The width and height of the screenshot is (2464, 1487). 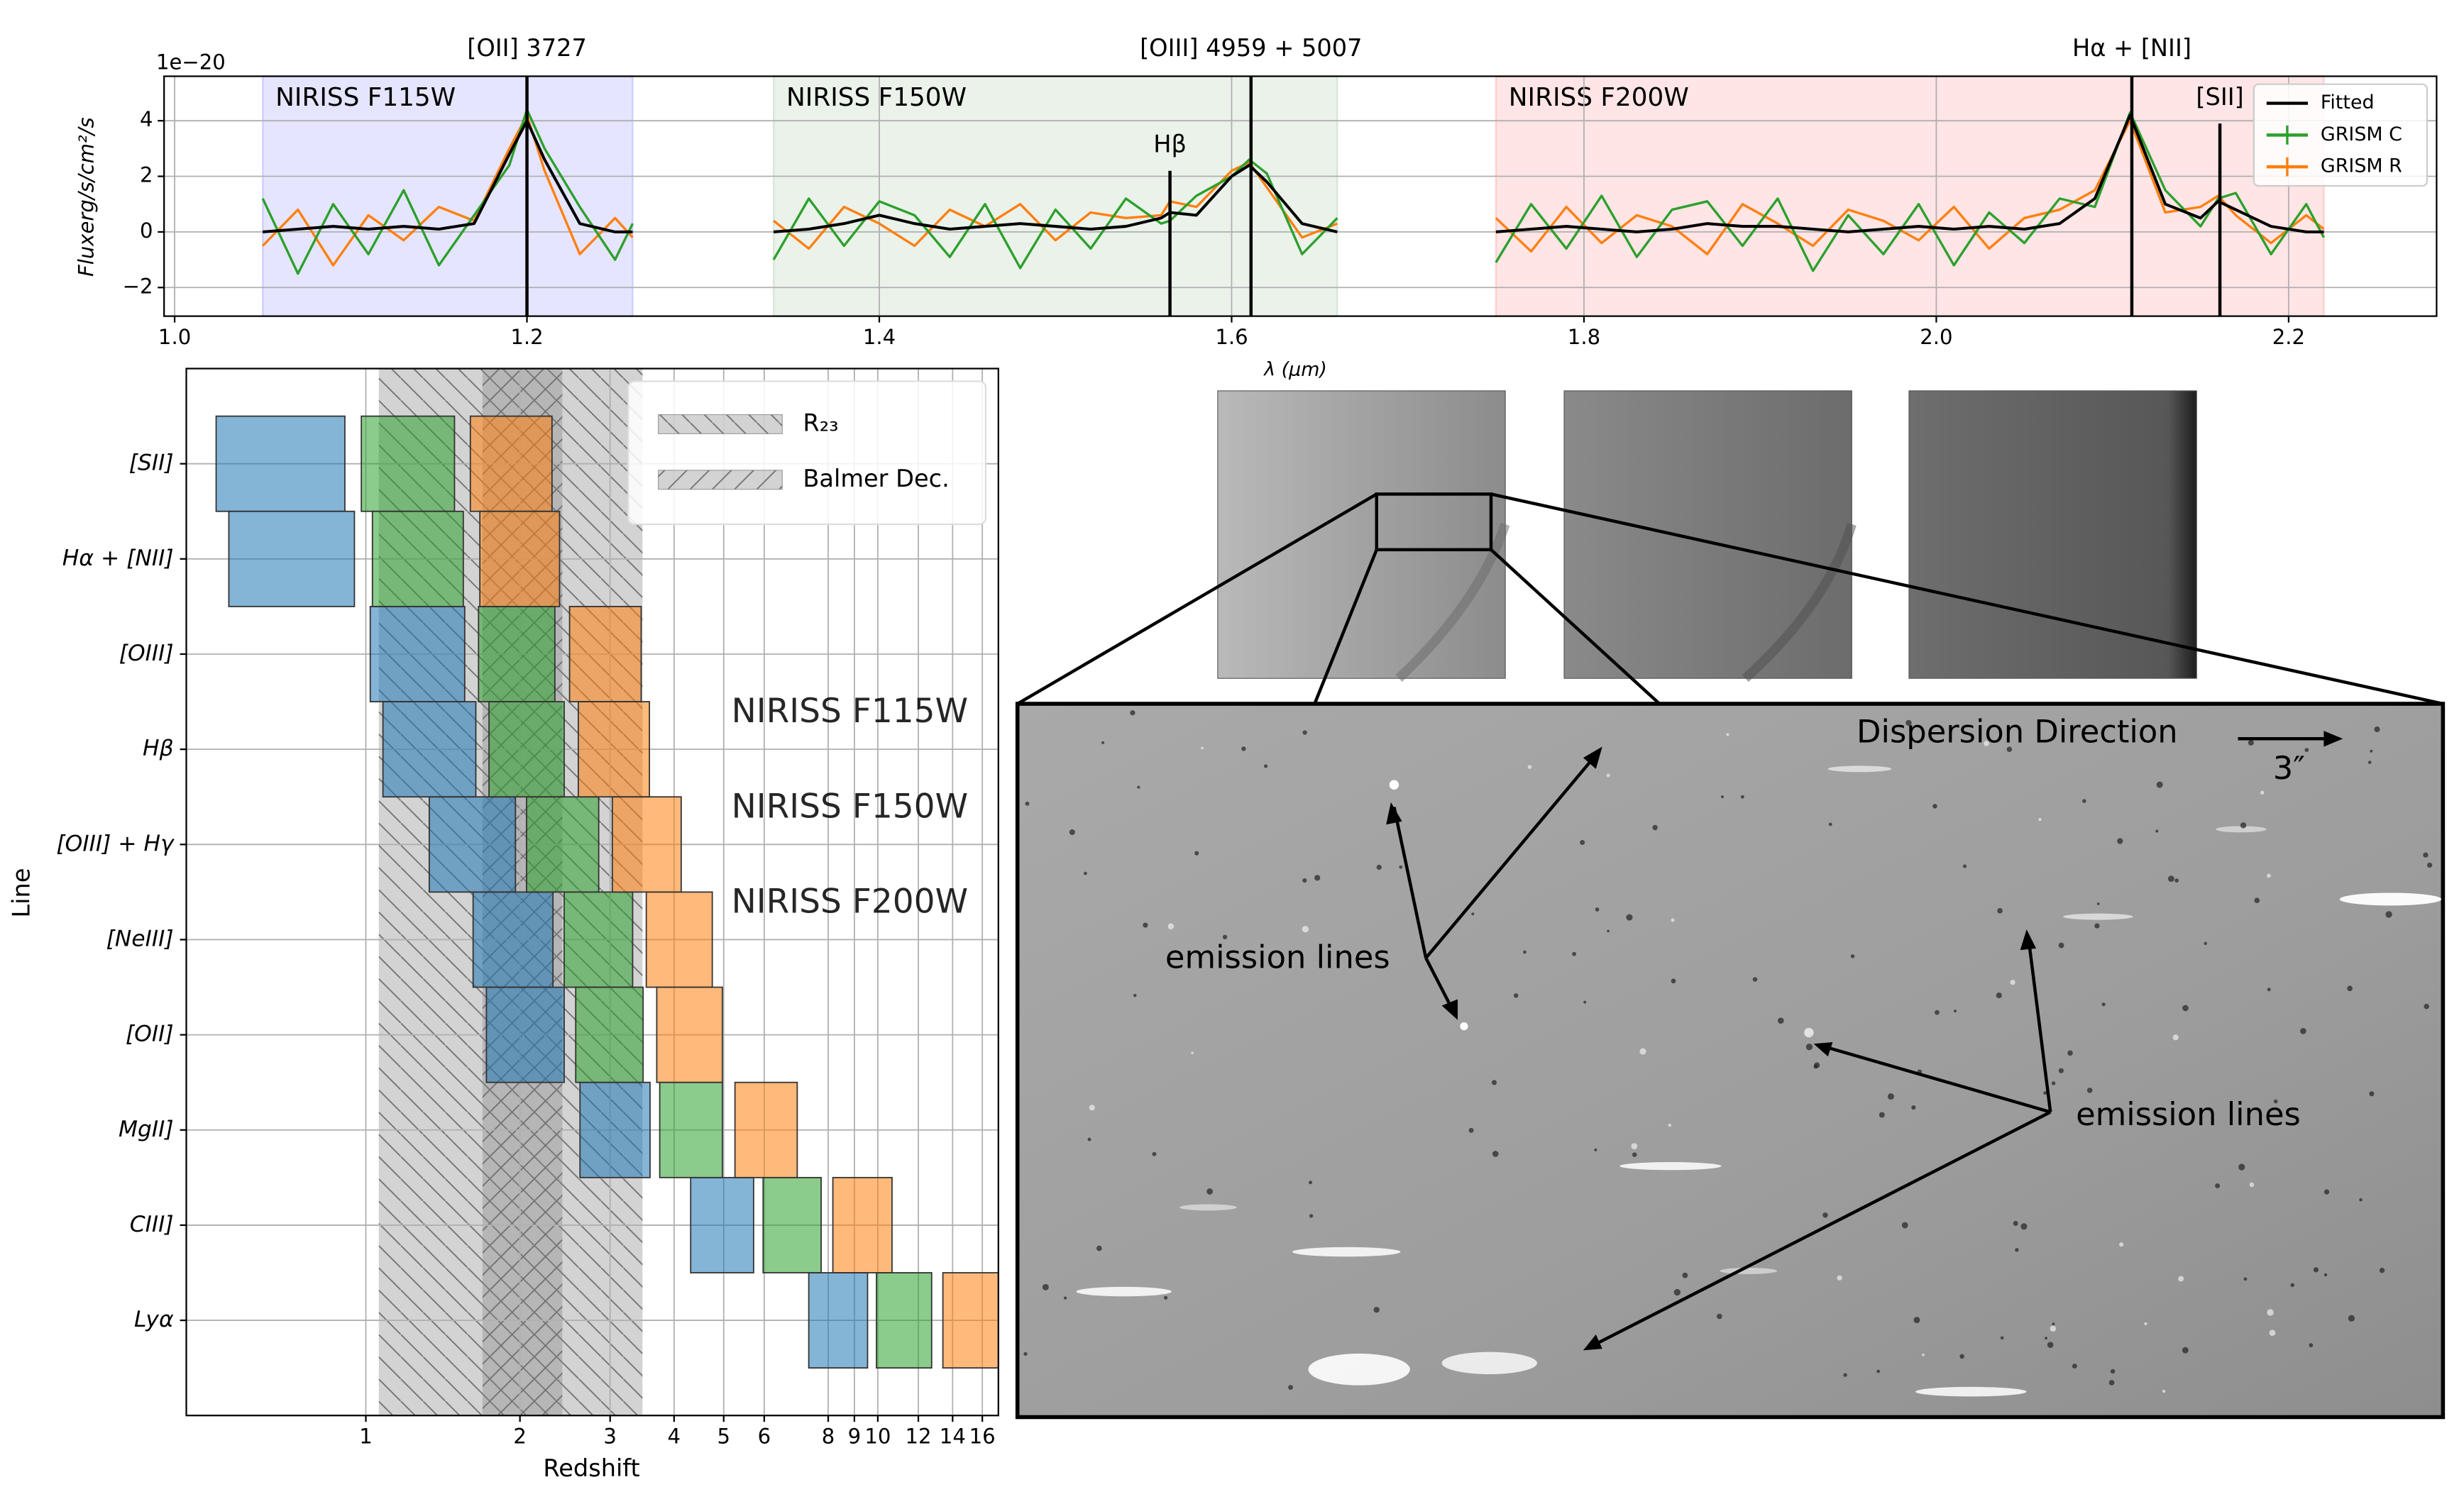 What do you see at coordinates (879, 337) in the screenshot?
I see `x-tick-label: 1.4` at bounding box center [879, 337].